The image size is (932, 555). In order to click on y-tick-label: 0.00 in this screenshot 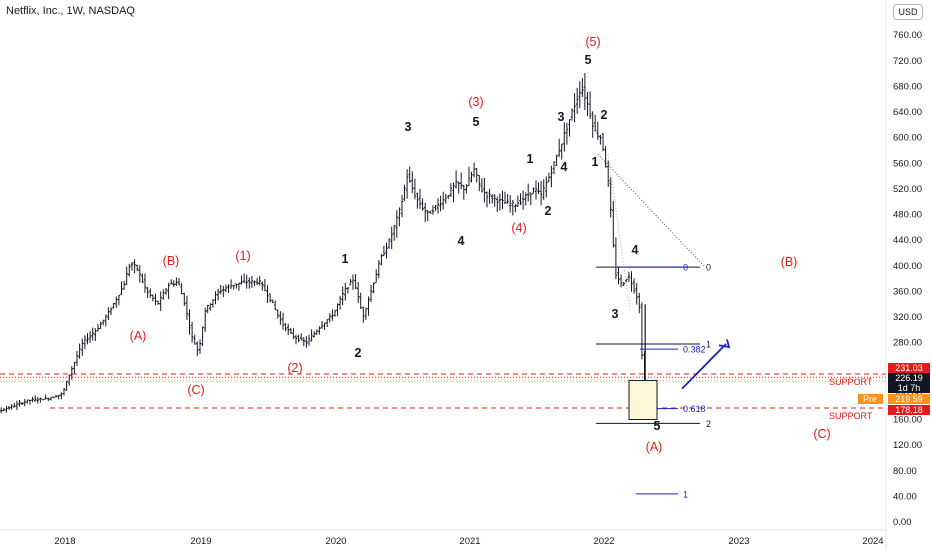, I will do `click(902, 522)`.